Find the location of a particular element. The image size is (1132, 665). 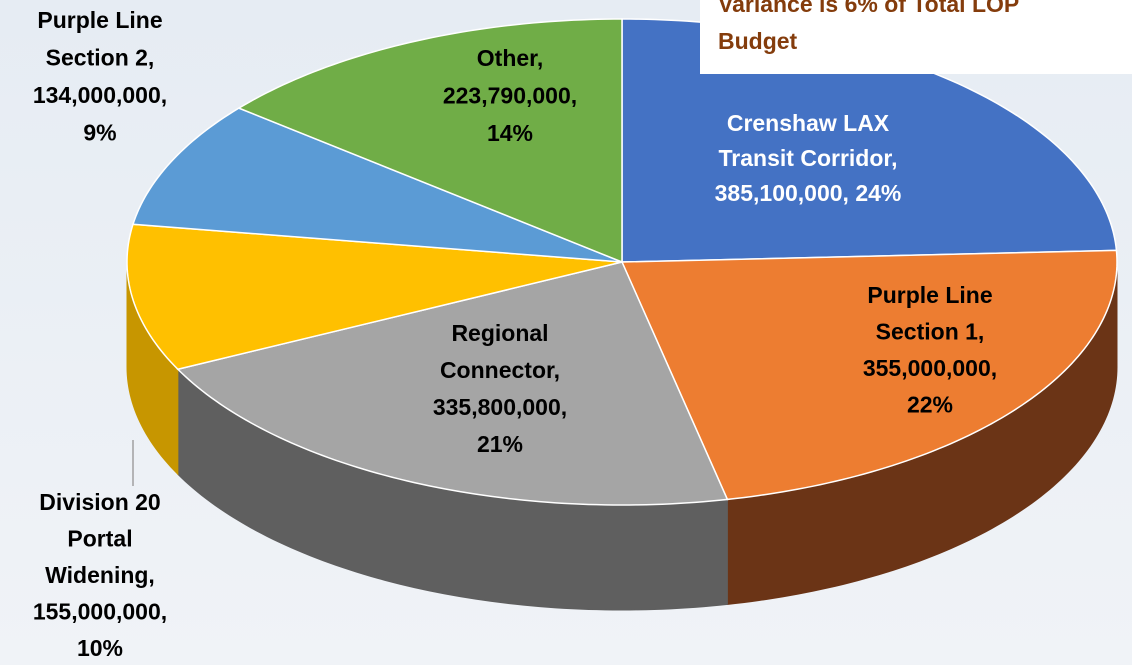

data-label: 155,000,000, is located at coordinates (100, 612).